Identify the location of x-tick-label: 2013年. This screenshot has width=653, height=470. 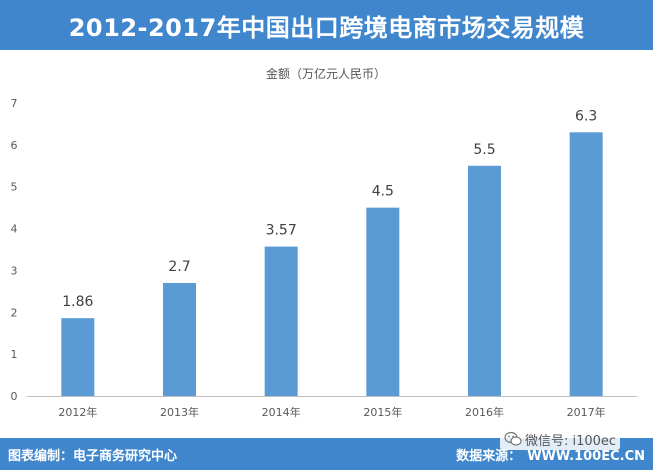
(179, 412).